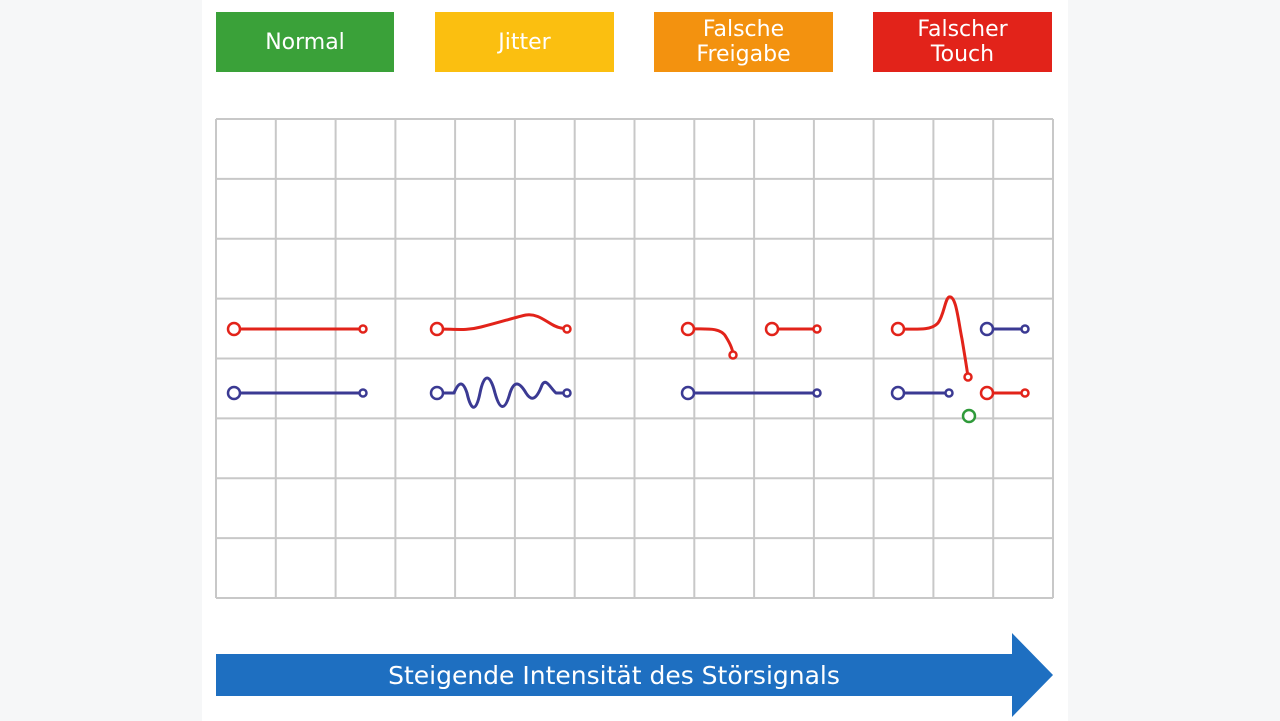 This screenshot has width=1280, height=721. Describe the element at coordinates (688, 393) in the screenshot. I see `freigabe-blue-start` at that location.